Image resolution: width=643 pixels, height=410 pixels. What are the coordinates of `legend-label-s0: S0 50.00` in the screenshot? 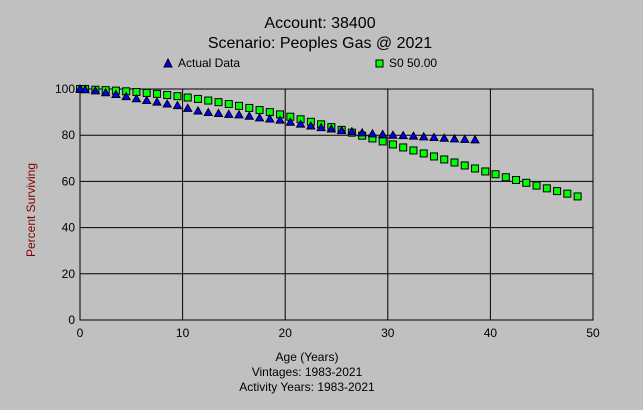 It's located at (413, 63).